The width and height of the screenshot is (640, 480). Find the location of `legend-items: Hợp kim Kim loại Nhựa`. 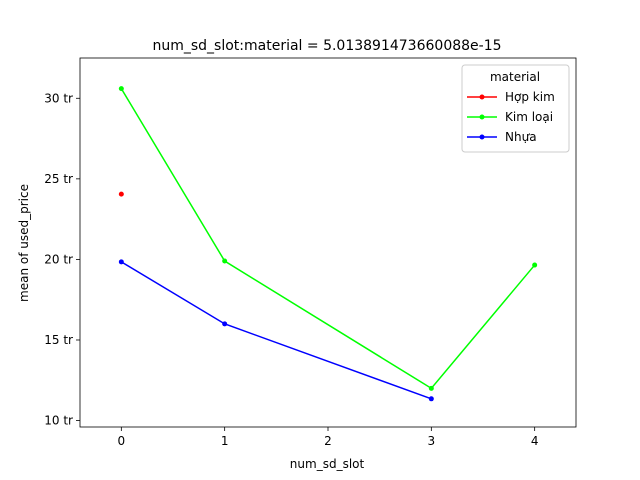

legend-items: Hợp kim Kim loại Nhựa is located at coordinates (511, 117).